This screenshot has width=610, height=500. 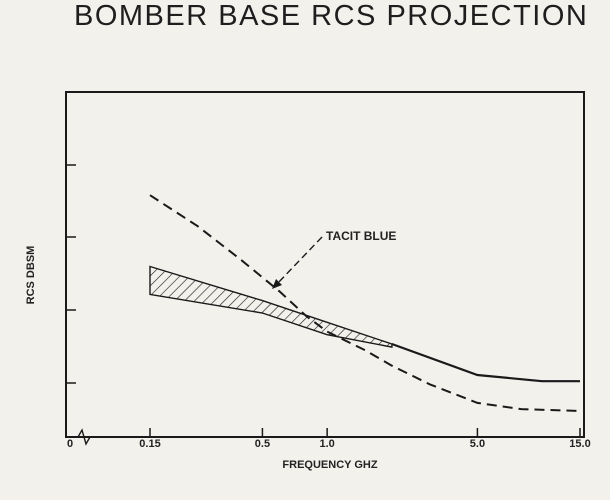 I want to click on x-tick-label: 5.0, so click(x=477, y=444).